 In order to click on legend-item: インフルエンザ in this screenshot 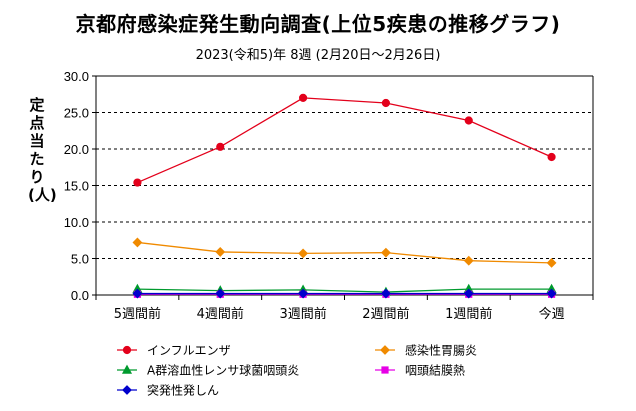, I will do `click(174, 351)`.